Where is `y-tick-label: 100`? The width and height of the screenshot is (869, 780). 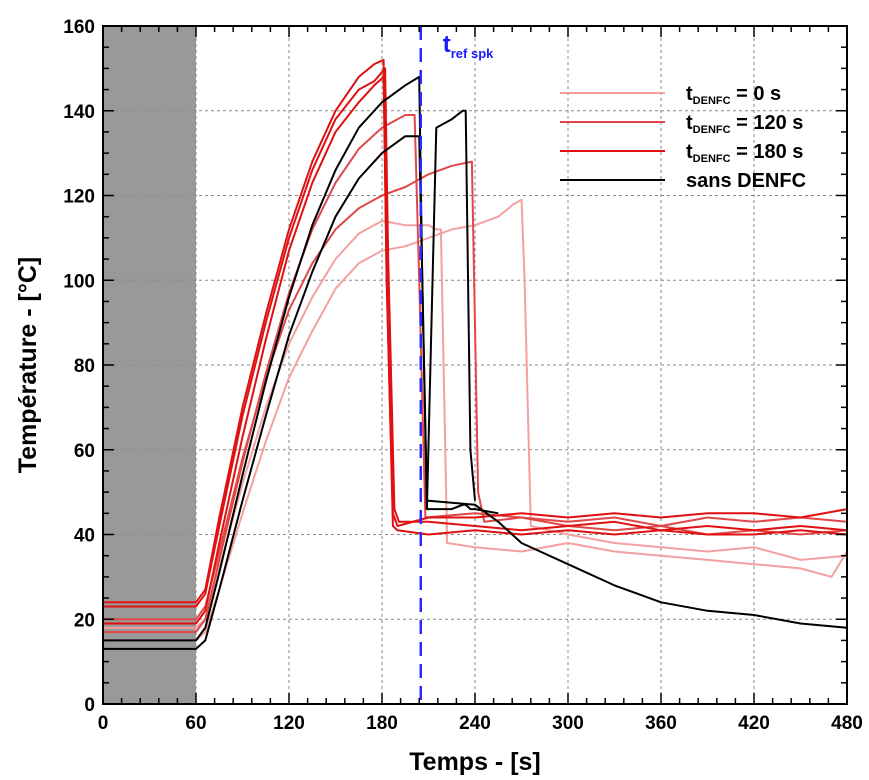
y-tick-label: 100 is located at coordinates (79, 281).